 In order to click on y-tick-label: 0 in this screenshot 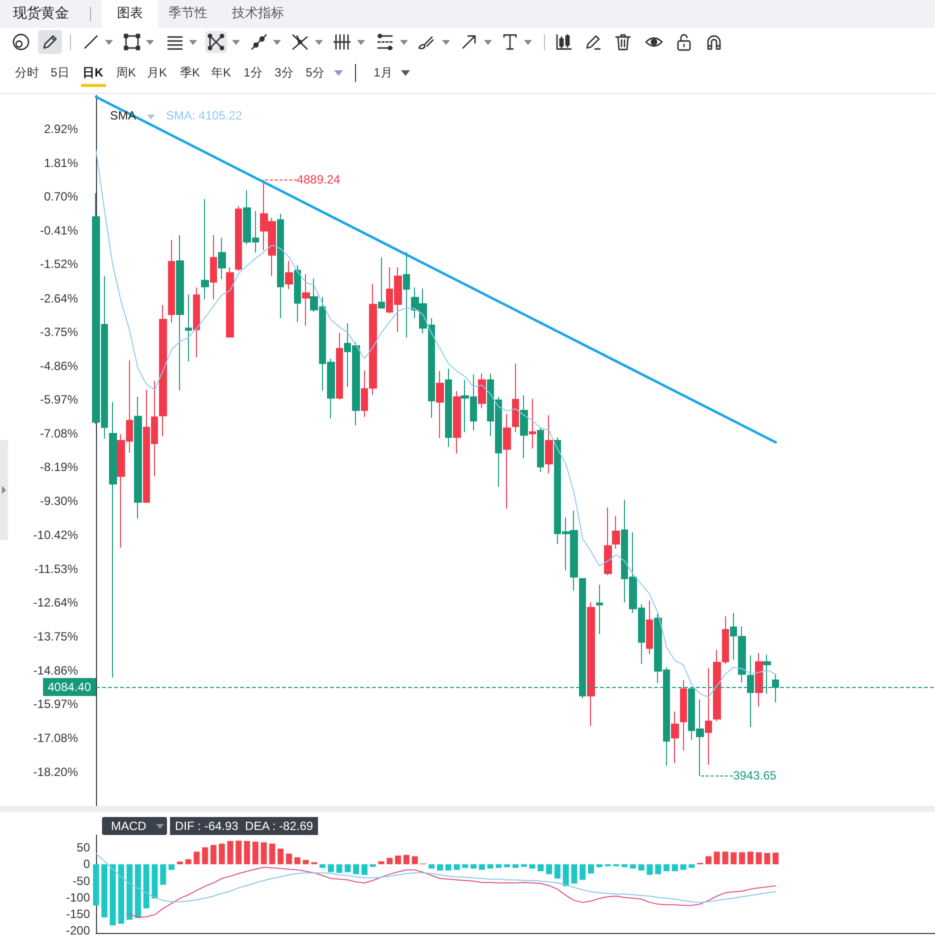, I will do `click(86, 864)`.